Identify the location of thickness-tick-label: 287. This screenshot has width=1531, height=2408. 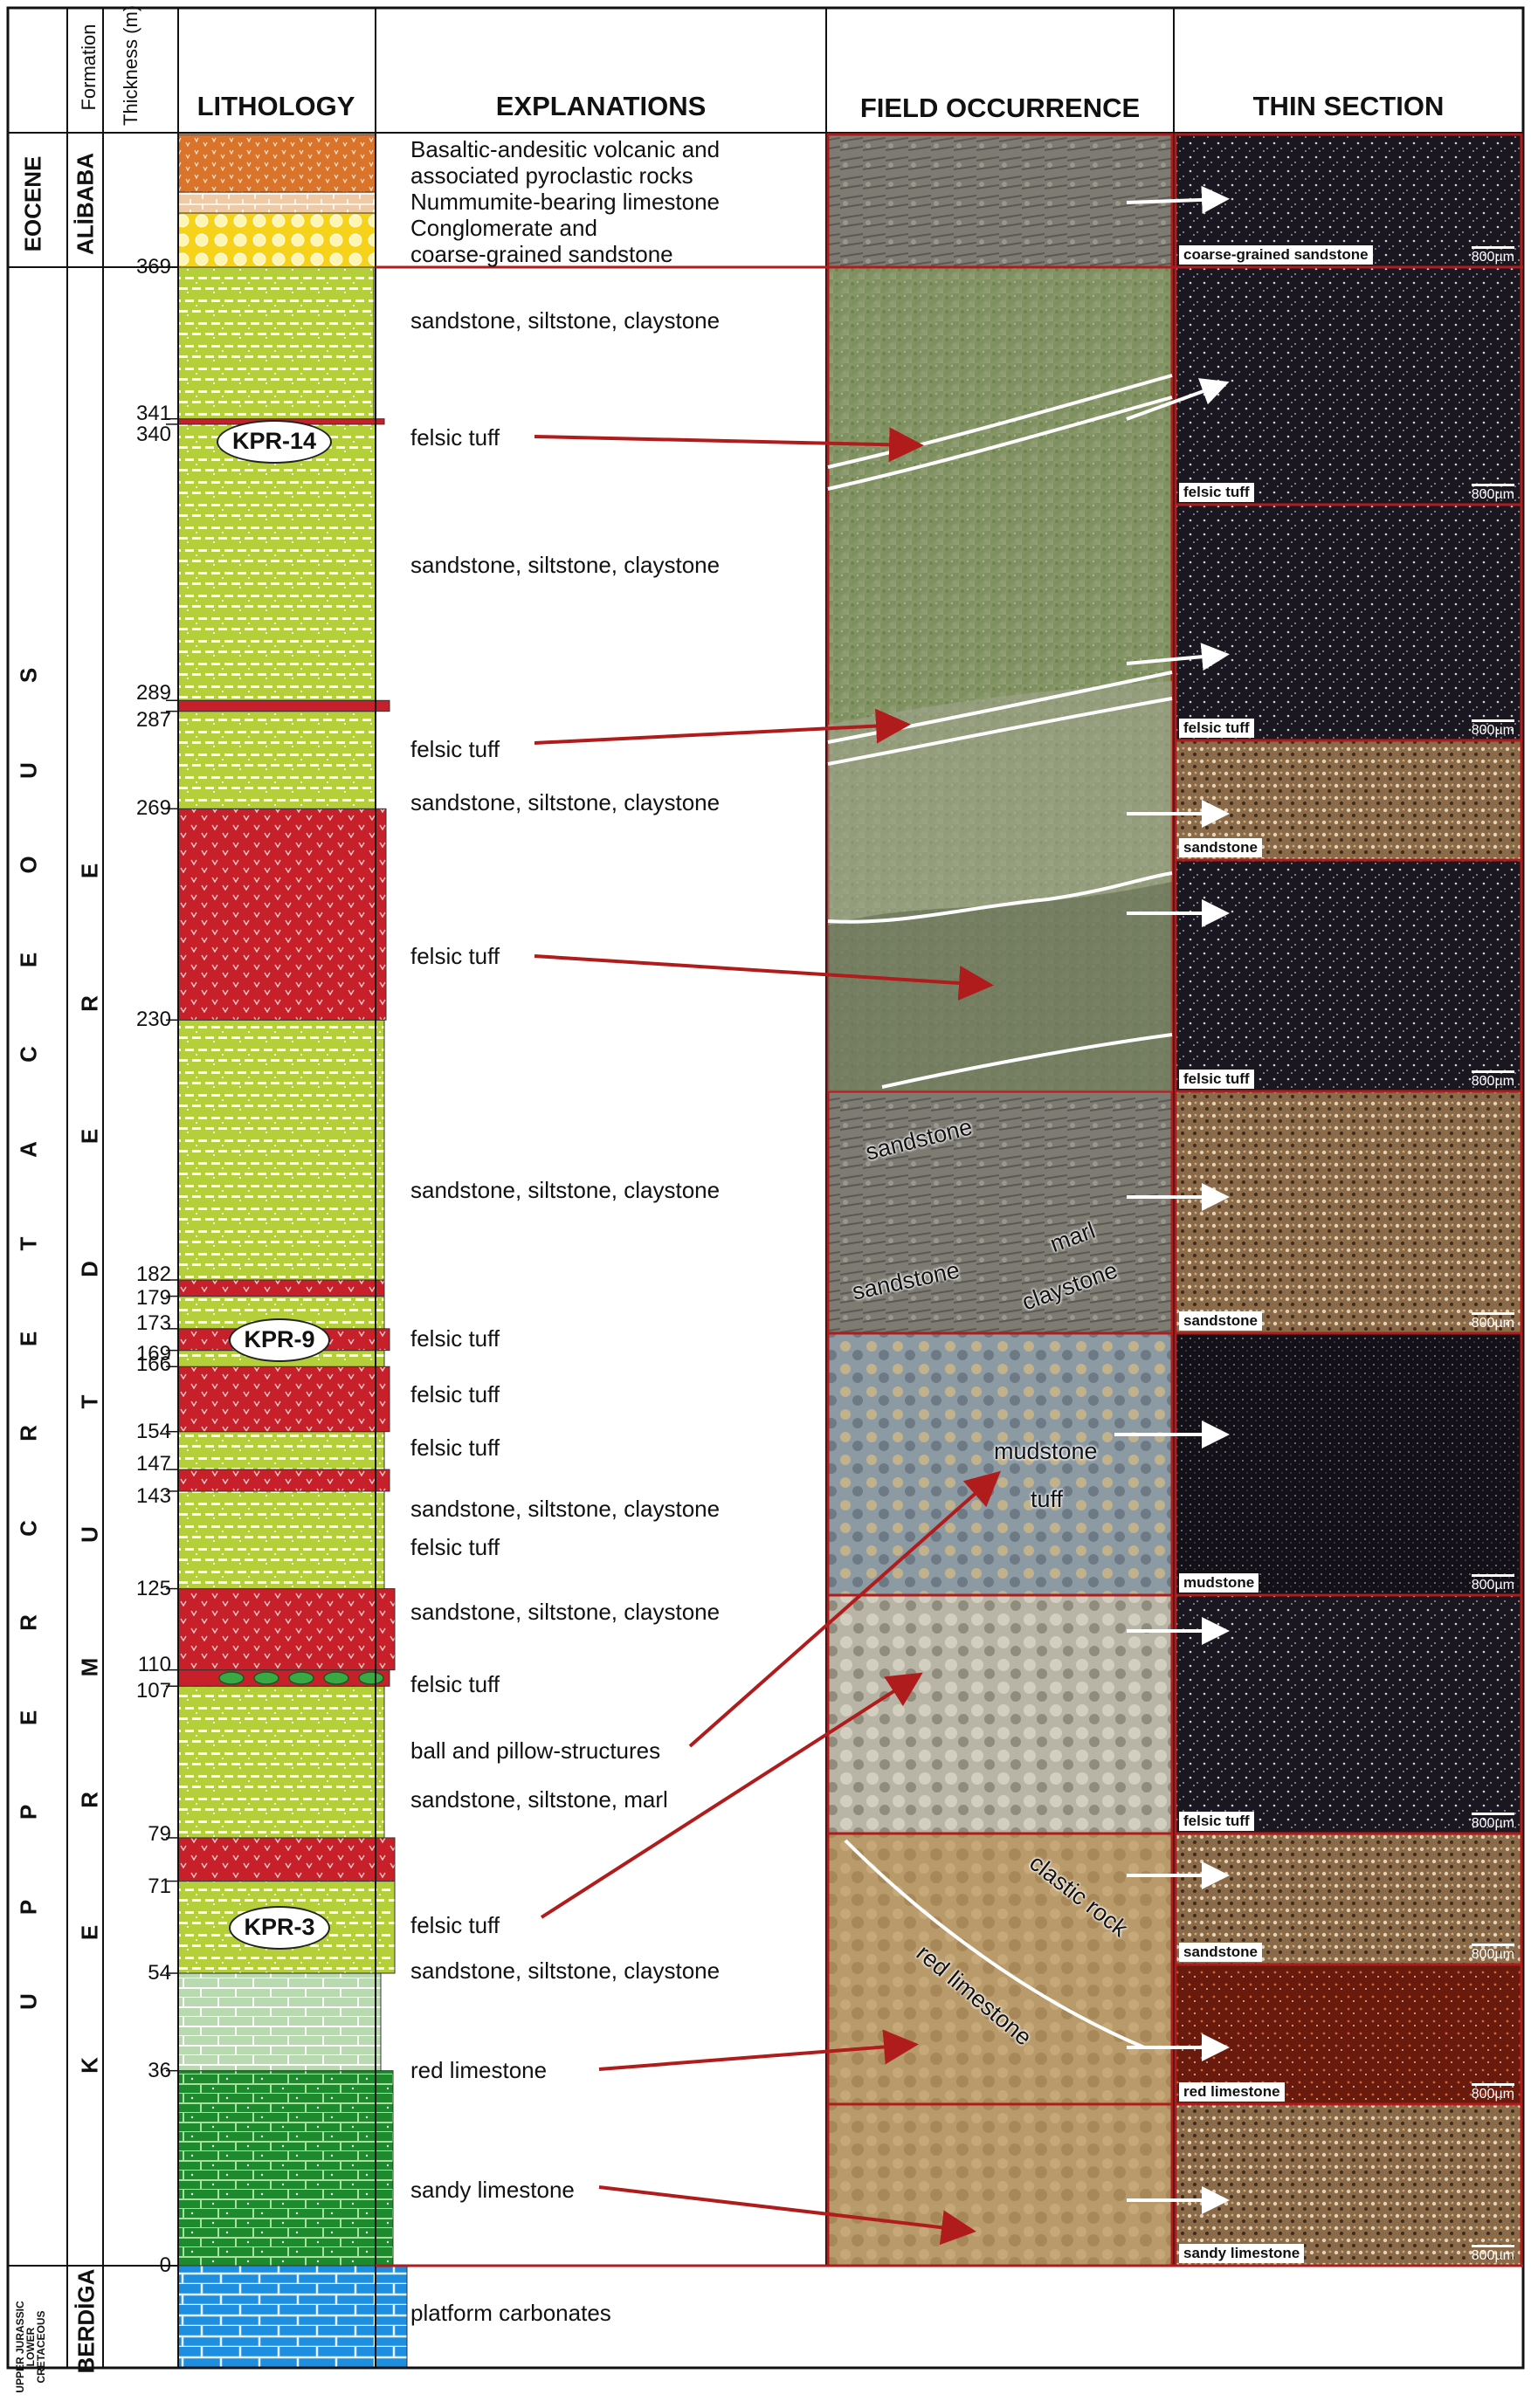
(153, 719).